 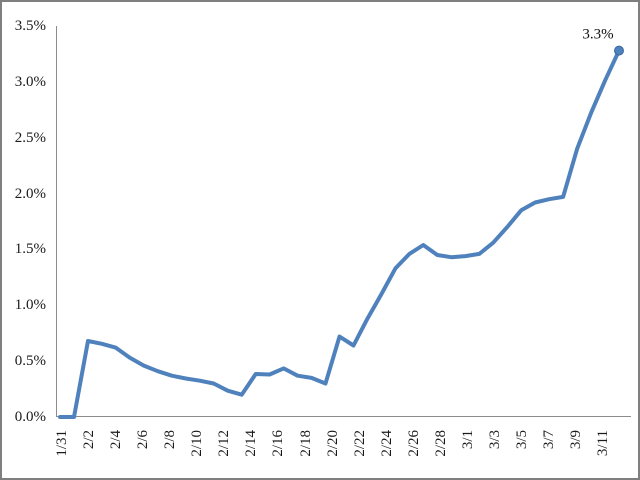 What do you see at coordinates (251, 443) in the screenshot?
I see `x-tick-label: 2/14` at bounding box center [251, 443].